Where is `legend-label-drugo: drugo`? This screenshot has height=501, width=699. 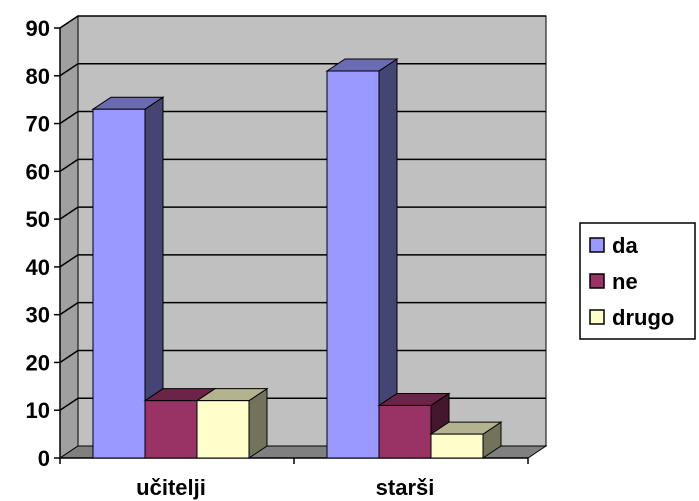
legend-label-drugo: drugo is located at coordinates (643, 317).